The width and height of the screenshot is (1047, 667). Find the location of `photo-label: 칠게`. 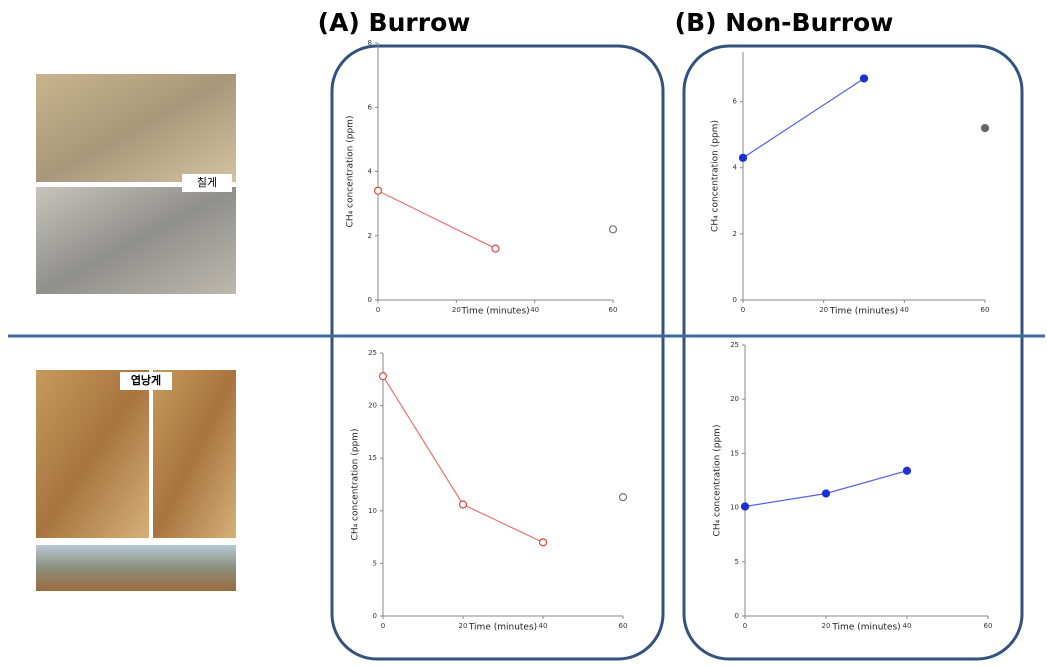

photo-label: 칠게 is located at coordinates (207, 182).